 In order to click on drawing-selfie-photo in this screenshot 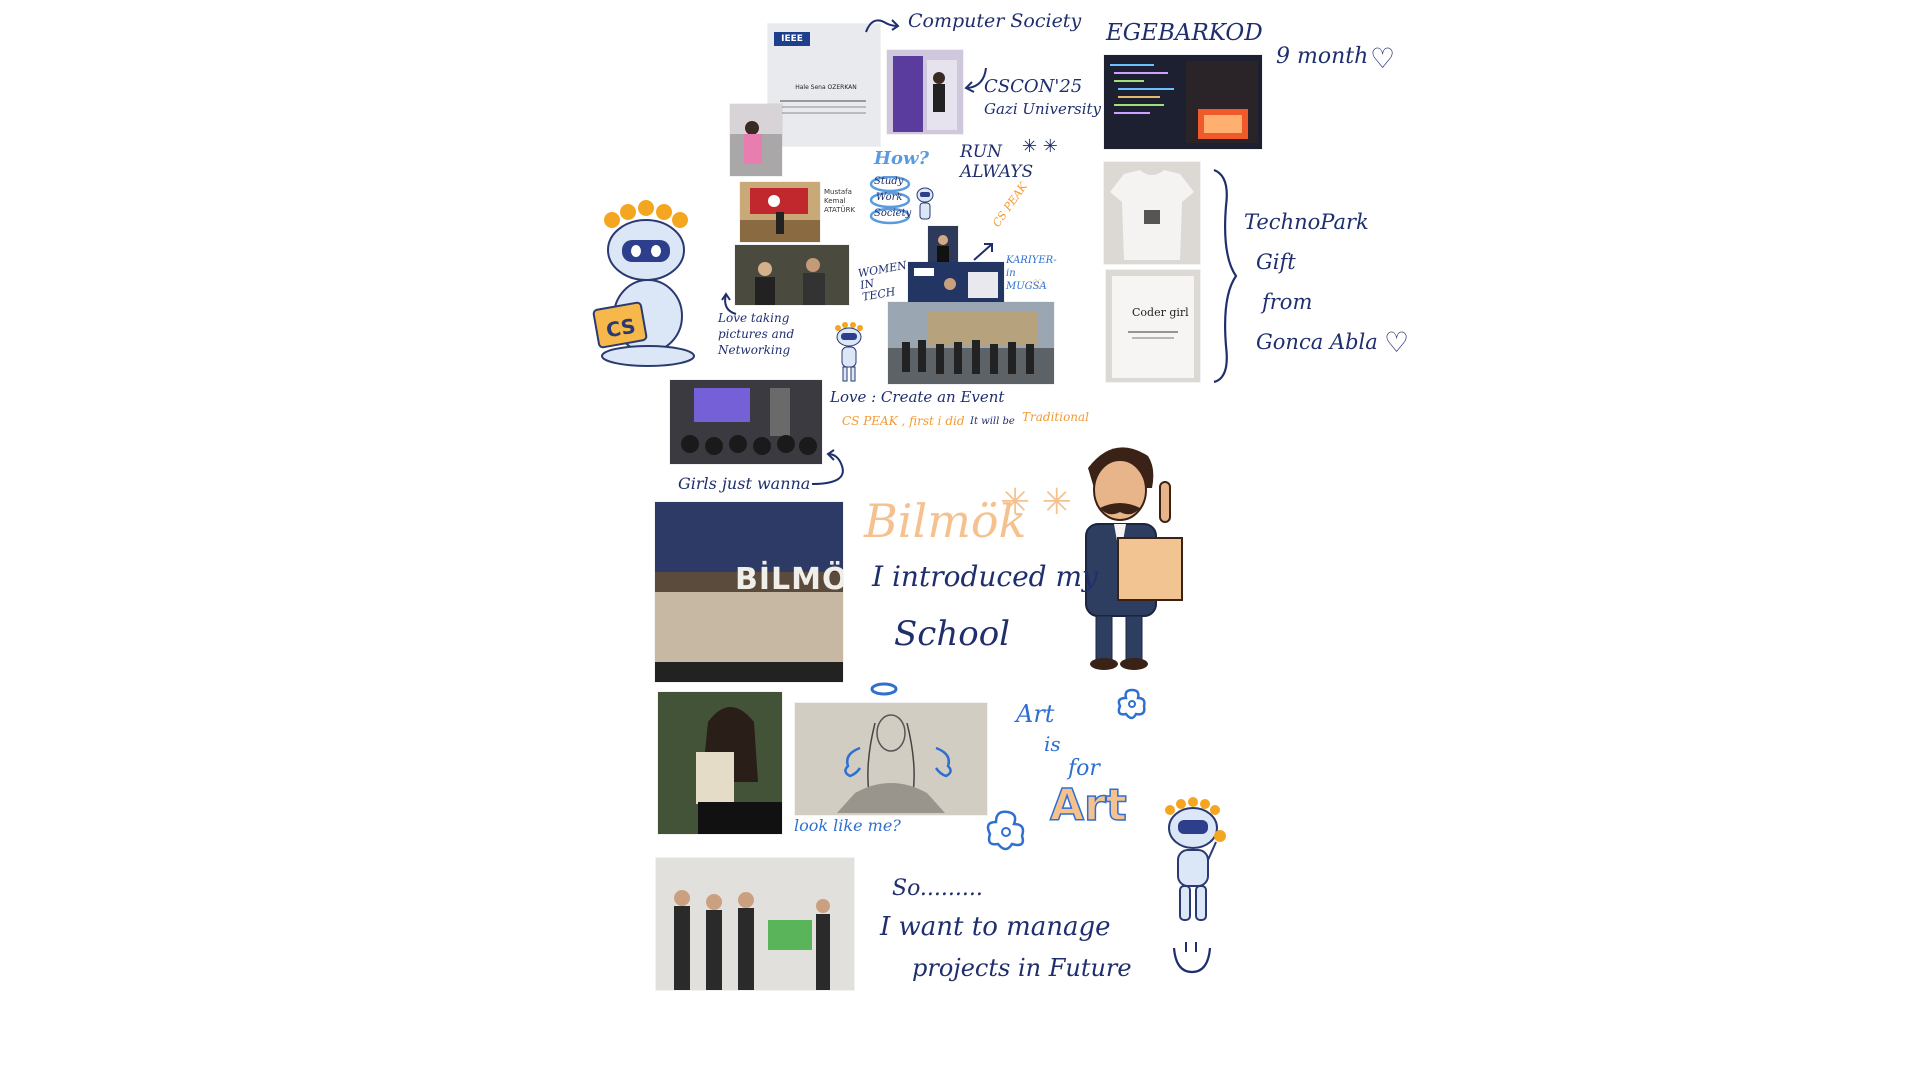, I will do `click(720, 763)`.